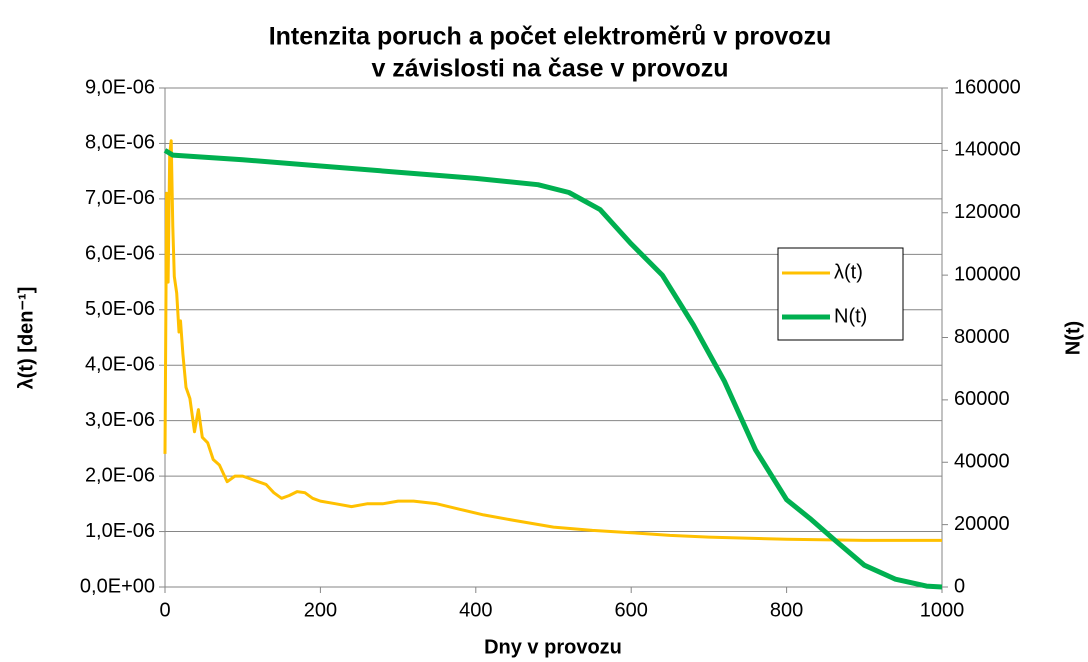 The height and width of the screenshot is (662, 1088). I want to click on x-tick-label: 200, so click(320, 610).